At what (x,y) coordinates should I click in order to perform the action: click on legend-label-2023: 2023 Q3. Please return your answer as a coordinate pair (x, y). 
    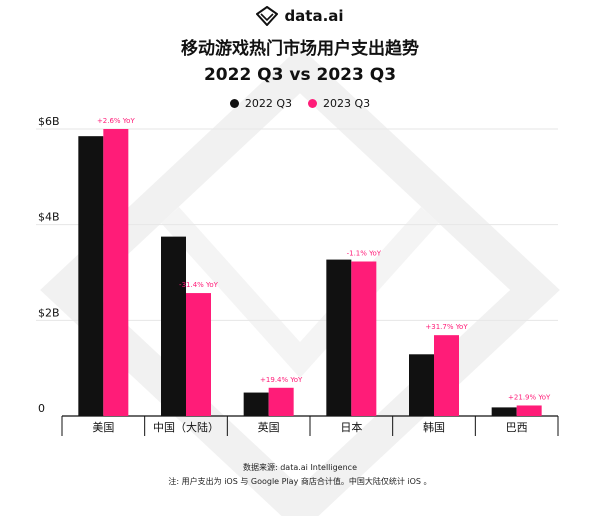
    Looking at the image, I should click on (347, 103).